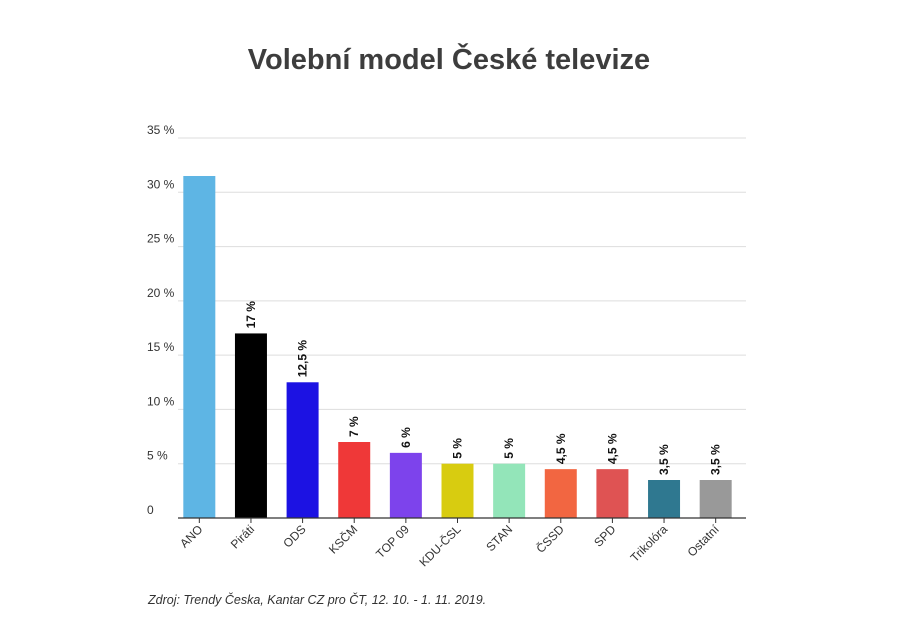 The height and width of the screenshot is (628, 908). What do you see at coordinates (242, 536) in the screenshot?
I see `x-tick-label: Piráti` at bounding box center [242, 536].